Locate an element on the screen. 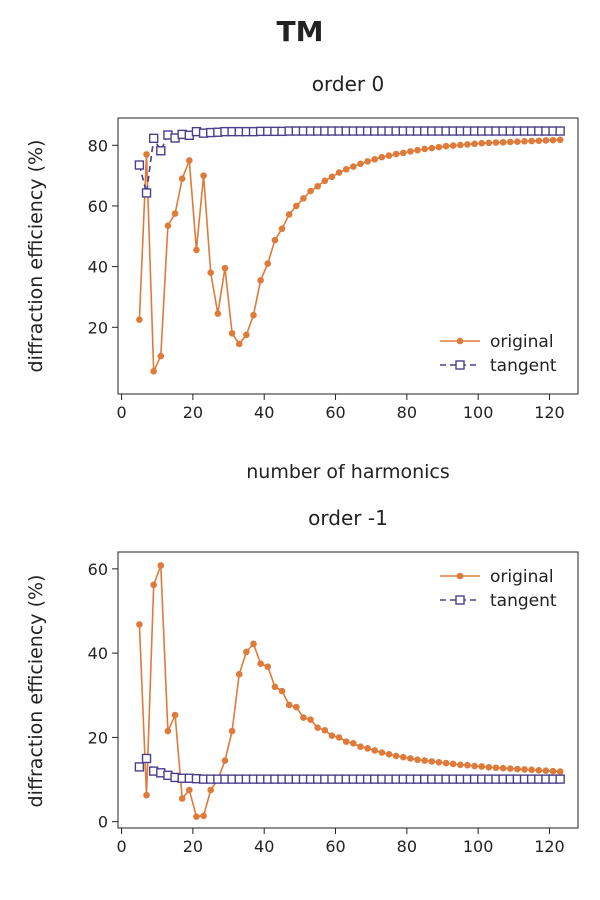 The height and width of the screenshot is (900, 600). y-axis-label: diffraction efficiency (%) is located at coordinates (36, 691).